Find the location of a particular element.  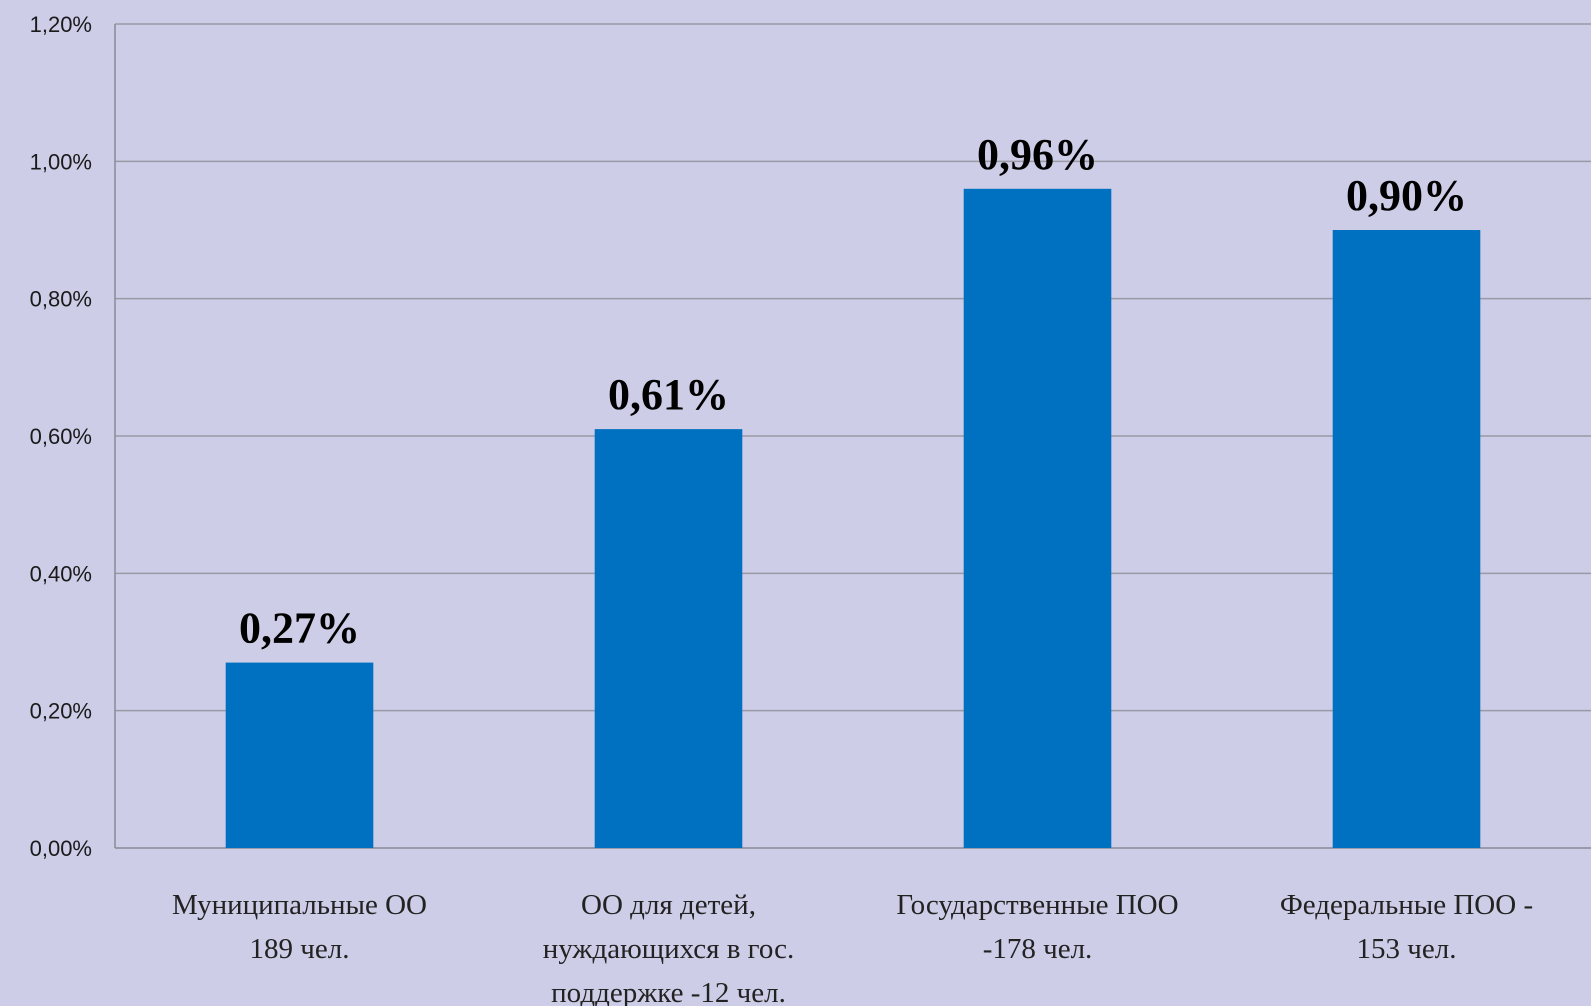

data-label: 0,61% is located at coordinates (668, 394).